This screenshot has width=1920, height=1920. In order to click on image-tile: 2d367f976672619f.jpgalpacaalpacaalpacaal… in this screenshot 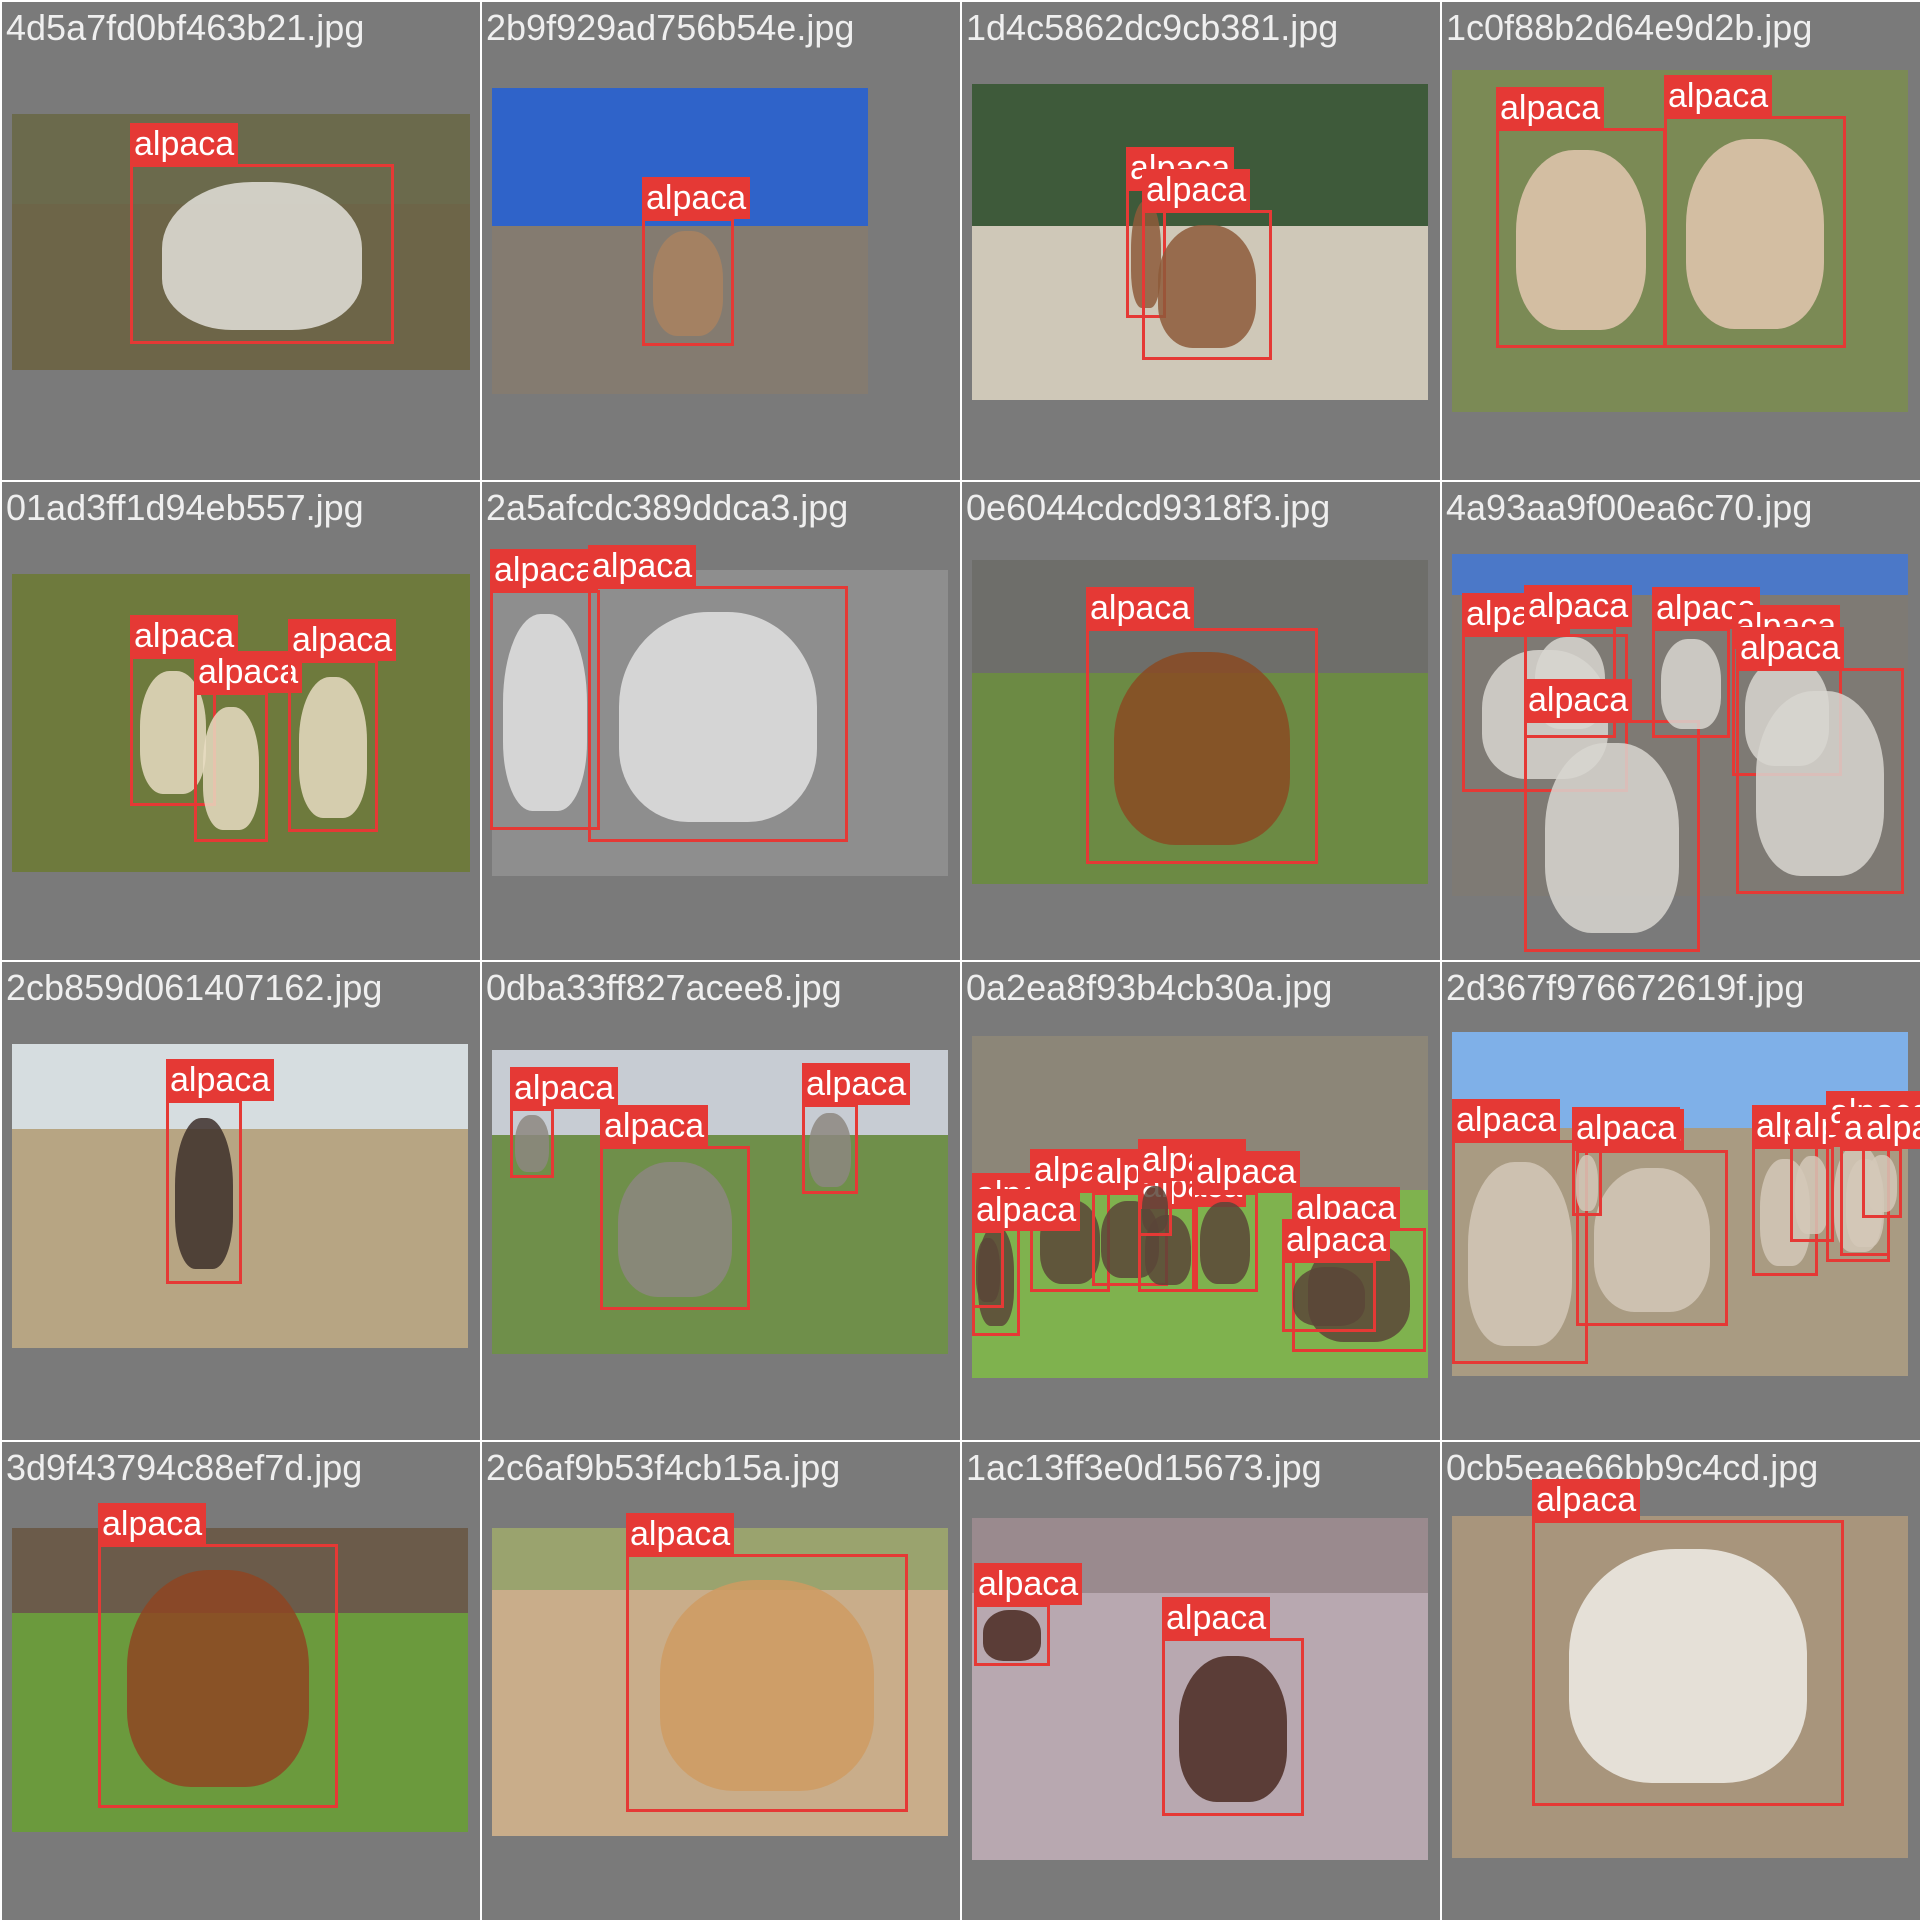, I will do `click(1681, 1201)`.